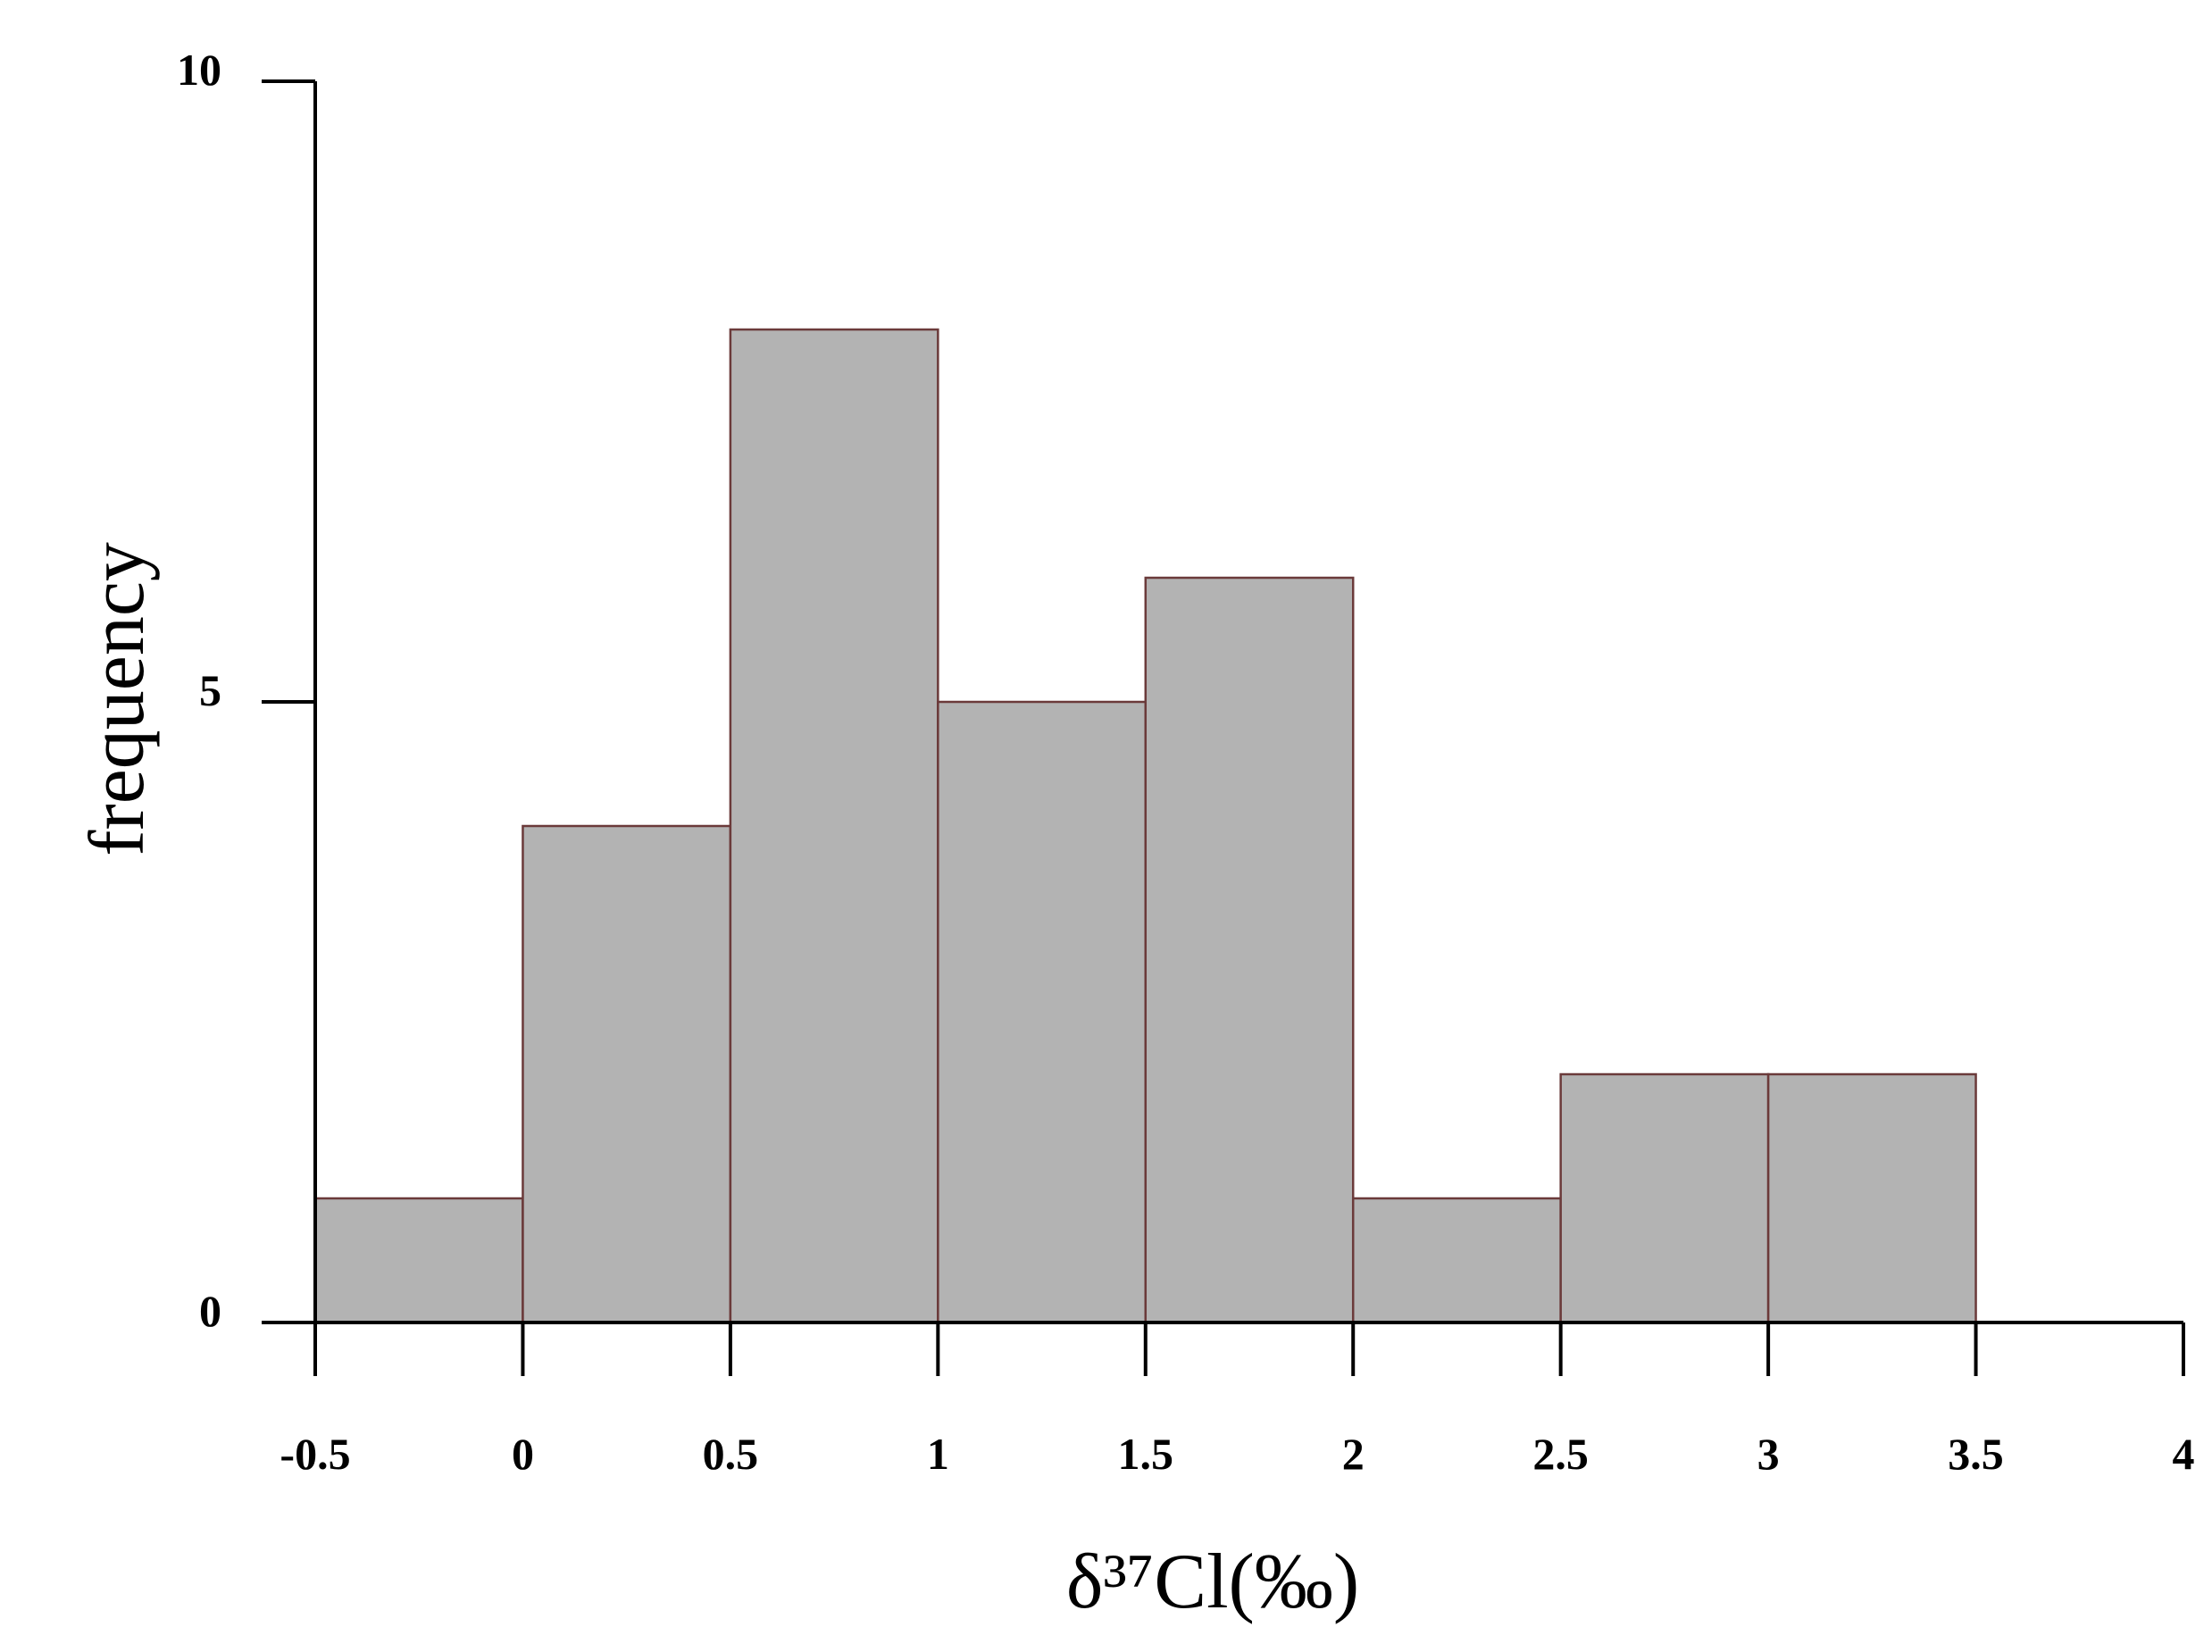 This screenshot has width=2212, height=1652. What do you see at coordinates (2184, 1454) in the screenshot?
I see `x-tick-label: 4` at bounding box center [2184, 1454].